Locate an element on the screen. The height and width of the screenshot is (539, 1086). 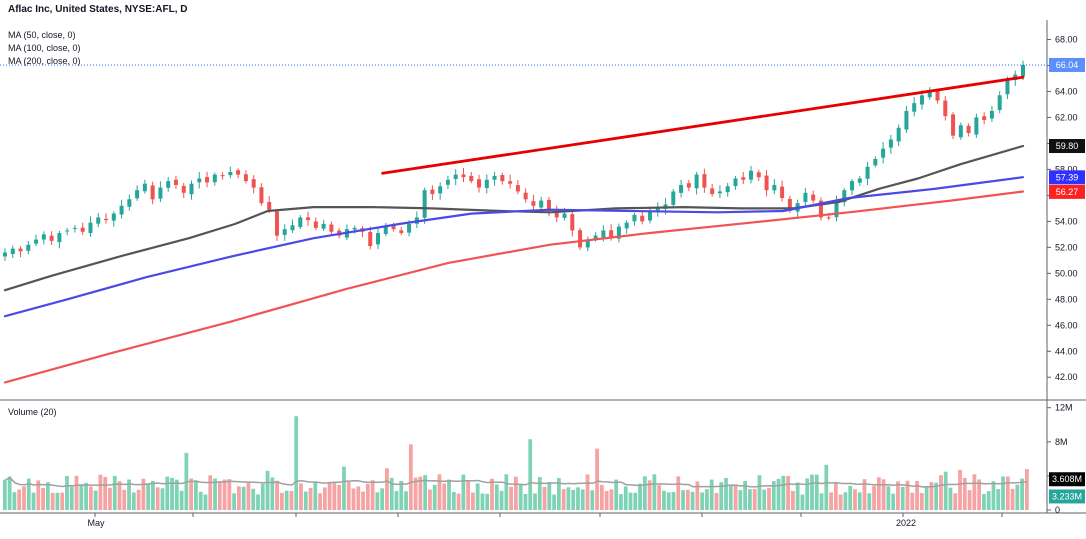
price-tick-label: 52.00 is located at coordinates (1066, 247).